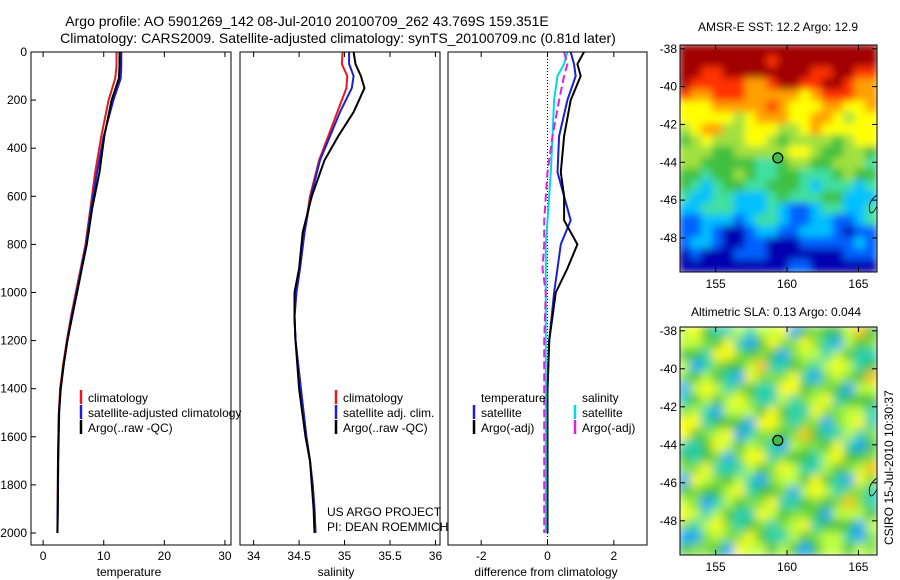 The height and width of the screenshot is (580, 900). What do you see at coordinates (345, 556) in the screenshot?
I see `x-tick-label: 35` at bounding box center [345, 556].